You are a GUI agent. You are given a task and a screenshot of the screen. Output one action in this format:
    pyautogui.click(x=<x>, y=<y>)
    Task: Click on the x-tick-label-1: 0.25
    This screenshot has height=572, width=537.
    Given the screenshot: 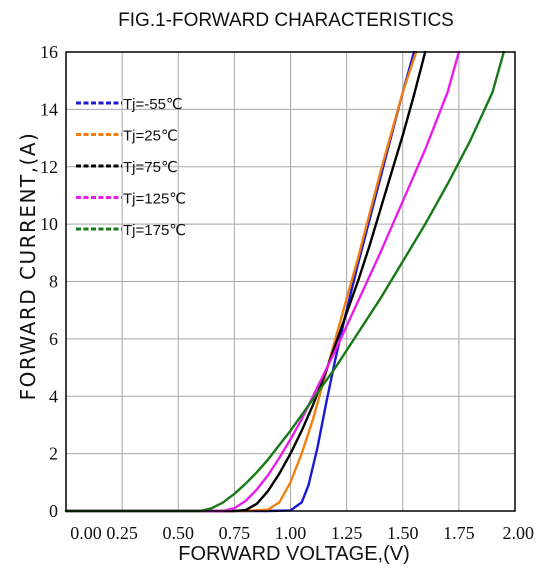 What is the action you would take?
    pyautogui.click(x=122, y=533)
    